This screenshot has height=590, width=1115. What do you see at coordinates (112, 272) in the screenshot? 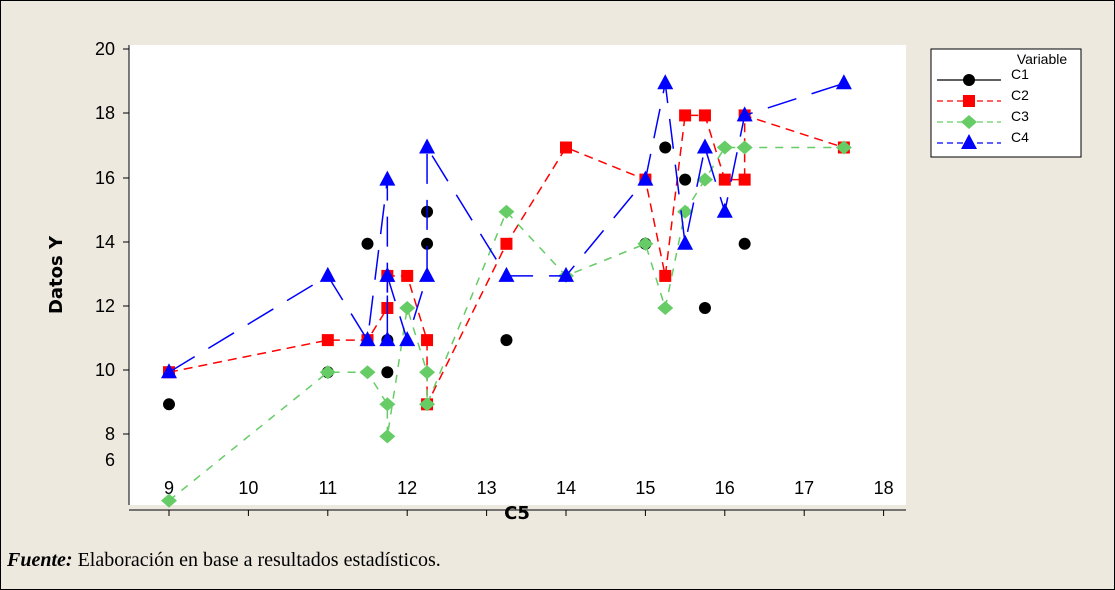
I see `y-axis: 20 18 16 14 12 10 8 6` at bounding box center [112, 272].